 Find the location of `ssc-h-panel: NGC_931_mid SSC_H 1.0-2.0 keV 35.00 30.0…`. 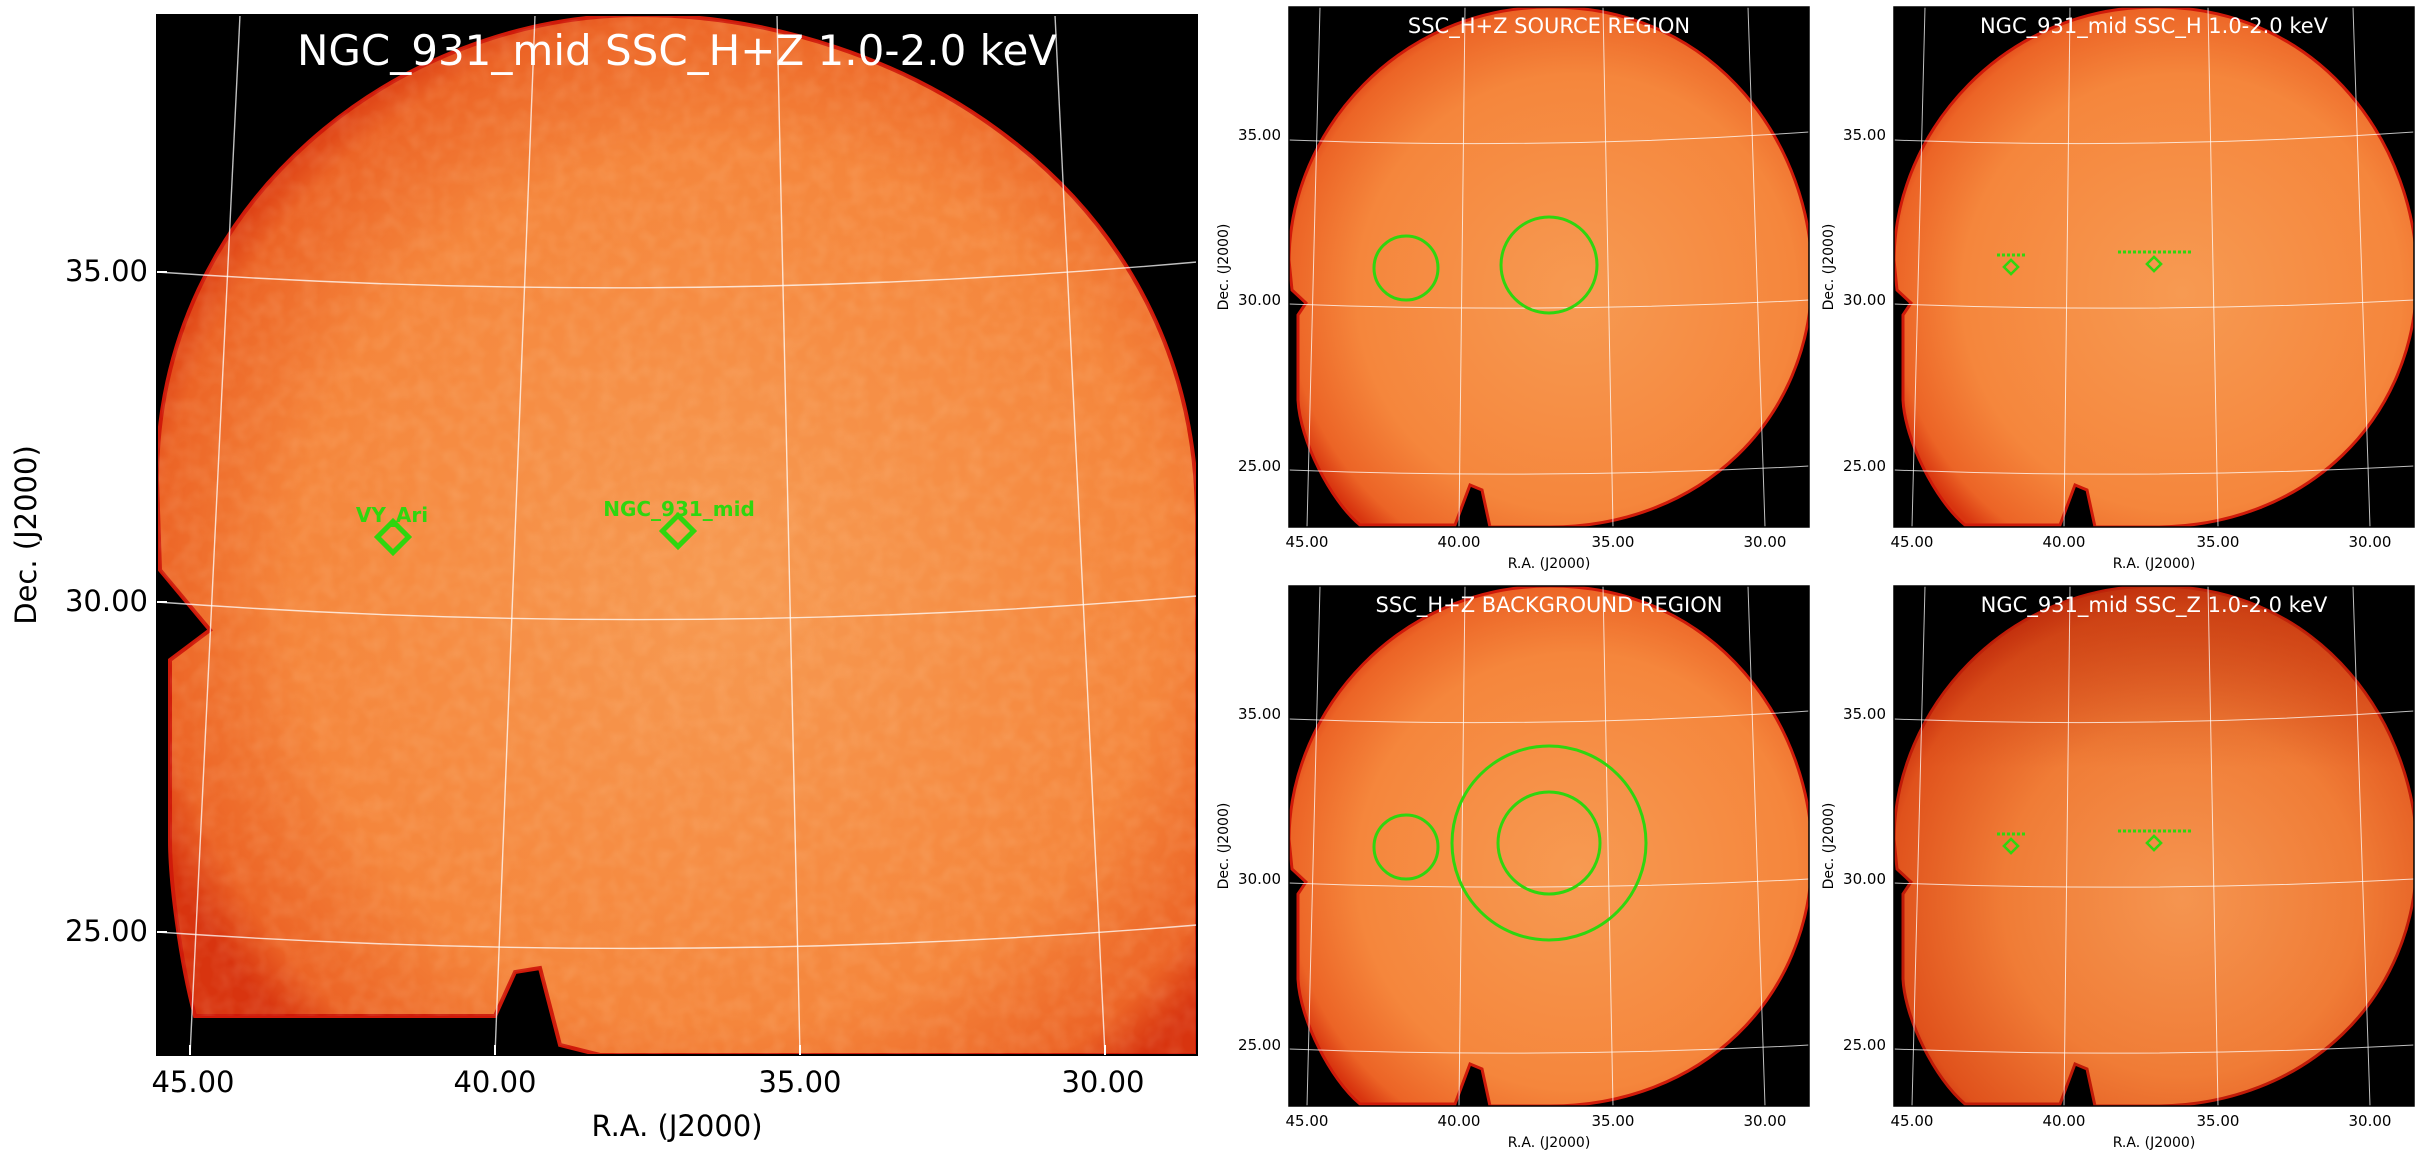

ssc-h-panel: NGC_931_mid SSC_H 1.0-2.0 keV 35.00 30.0… is located at coordinates (2118, 289).